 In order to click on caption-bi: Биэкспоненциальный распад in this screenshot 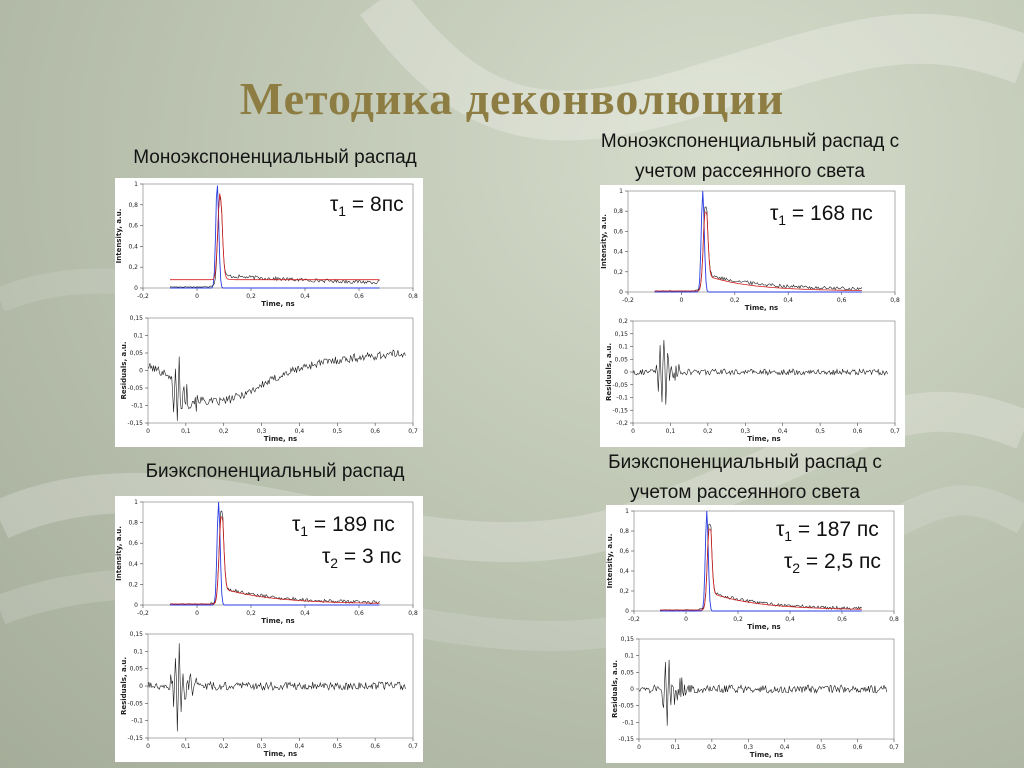, I will do `click(275, 472)`.